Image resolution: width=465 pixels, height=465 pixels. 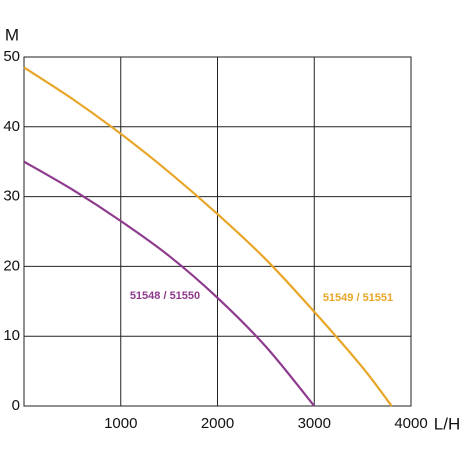 I want to click on y-tick-label: 30, so click(x=11, y=196).